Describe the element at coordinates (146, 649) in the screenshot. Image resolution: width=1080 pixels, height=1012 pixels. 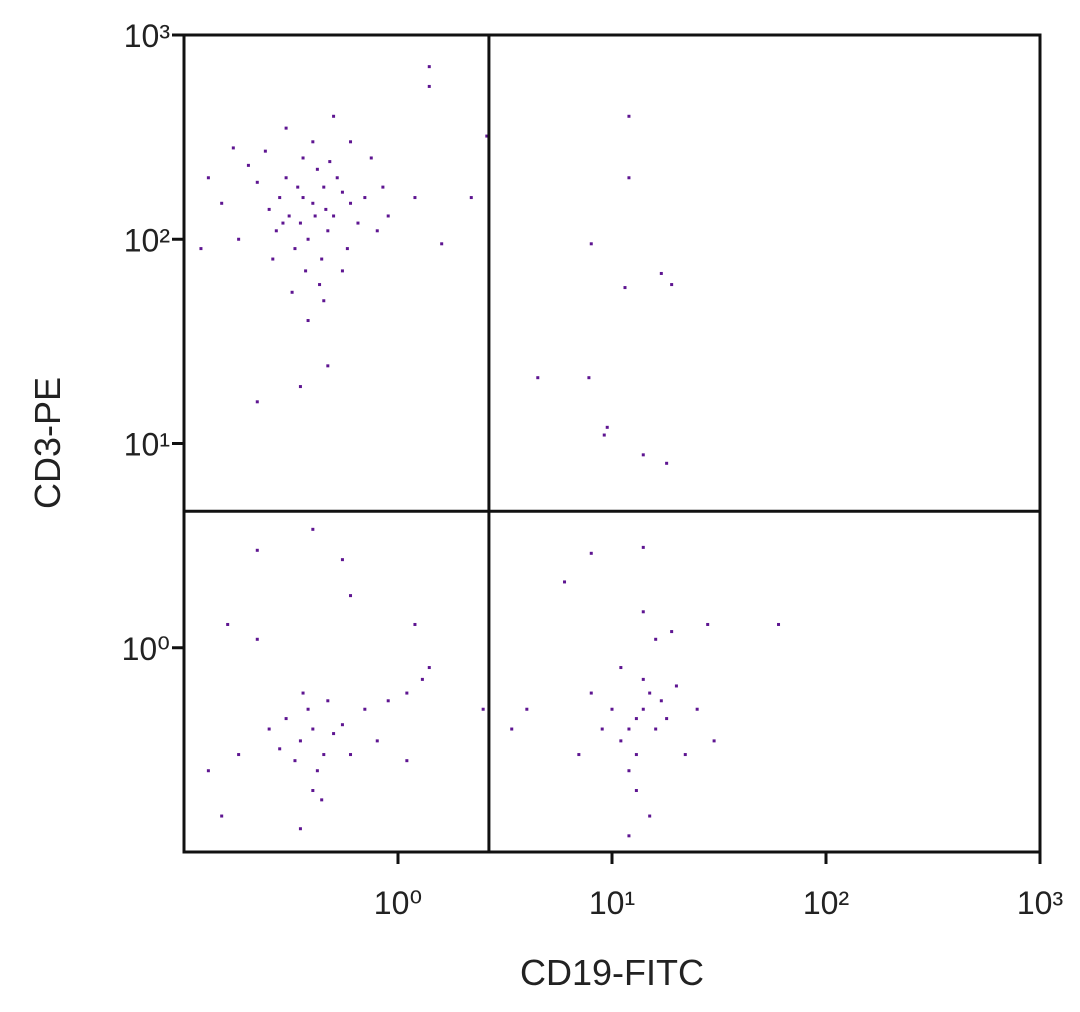
I see `y-tick-label: 10⁰` at that location.